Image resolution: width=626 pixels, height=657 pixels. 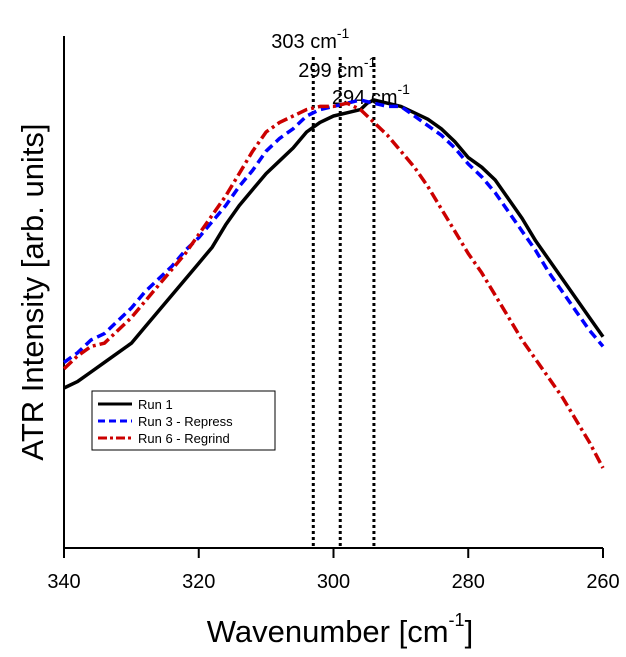 I want to click on peak-annotation-text: 303 cm, so click(x=304, y=42).